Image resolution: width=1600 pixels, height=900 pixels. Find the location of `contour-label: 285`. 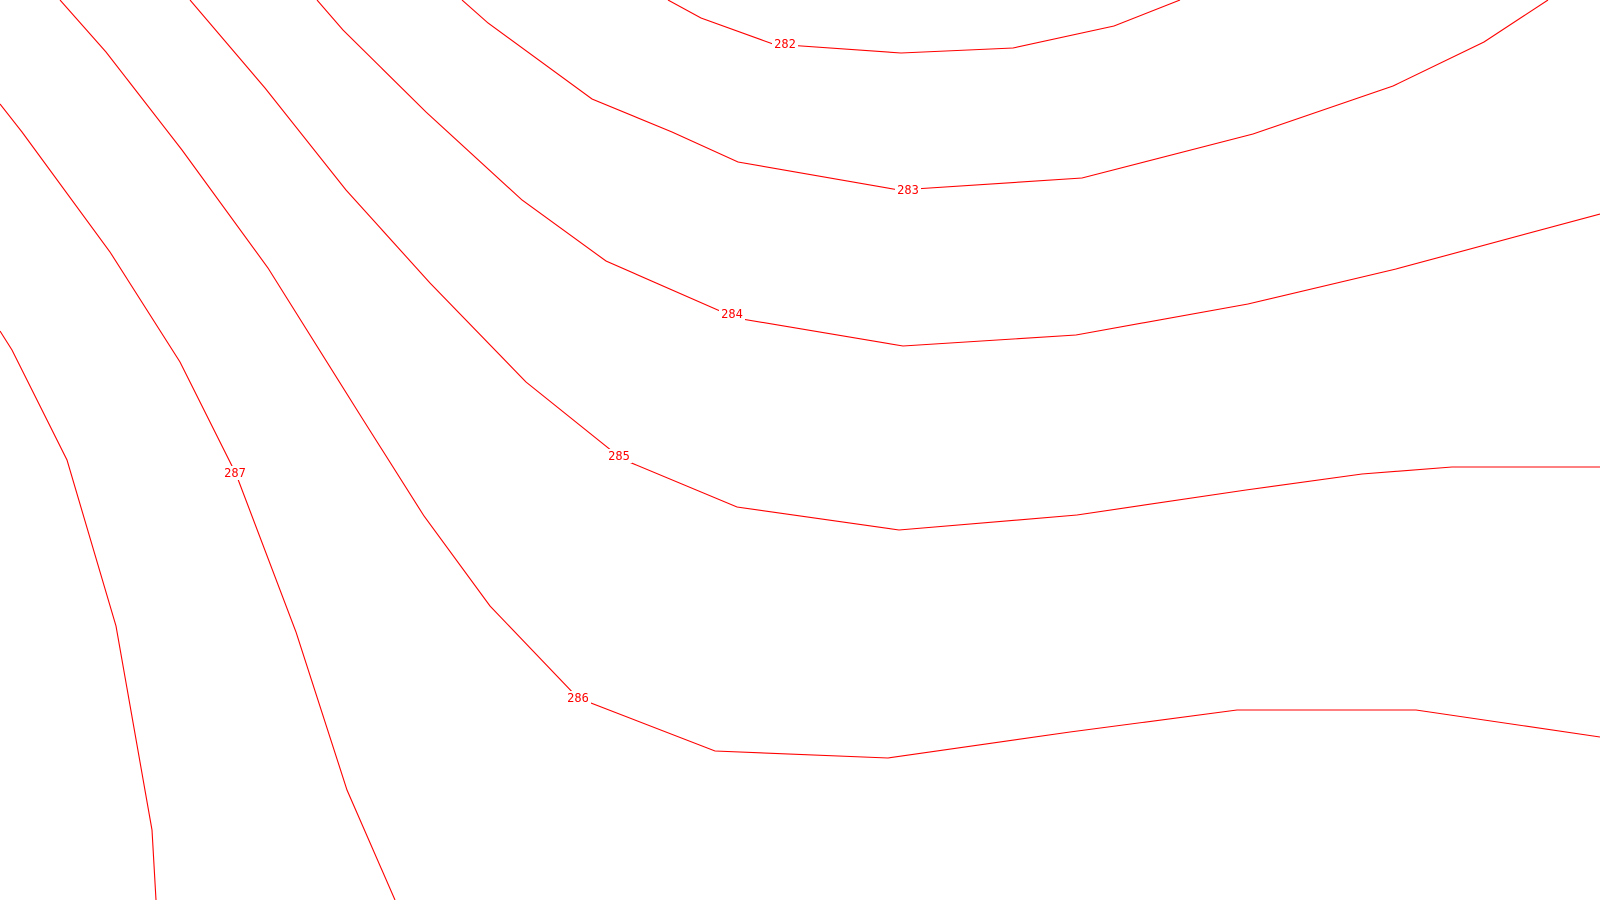

contour-label: 285 is located at coordinates (619, 456).